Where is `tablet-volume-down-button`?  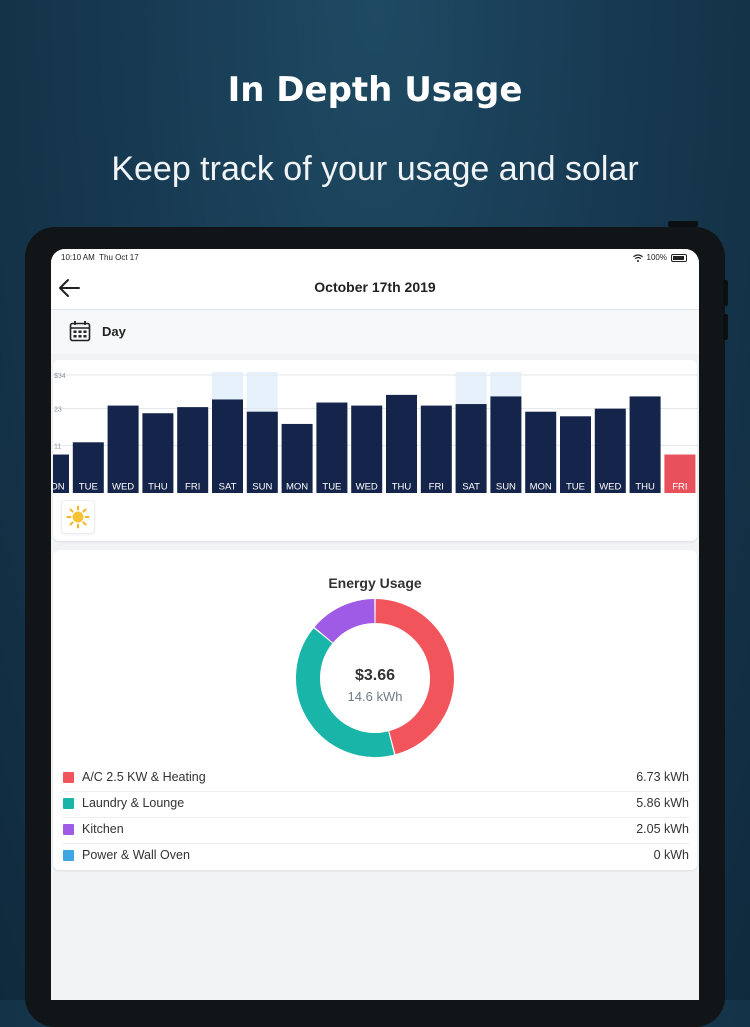
tablet-volume-down-button is located at coordinates (725, 327).